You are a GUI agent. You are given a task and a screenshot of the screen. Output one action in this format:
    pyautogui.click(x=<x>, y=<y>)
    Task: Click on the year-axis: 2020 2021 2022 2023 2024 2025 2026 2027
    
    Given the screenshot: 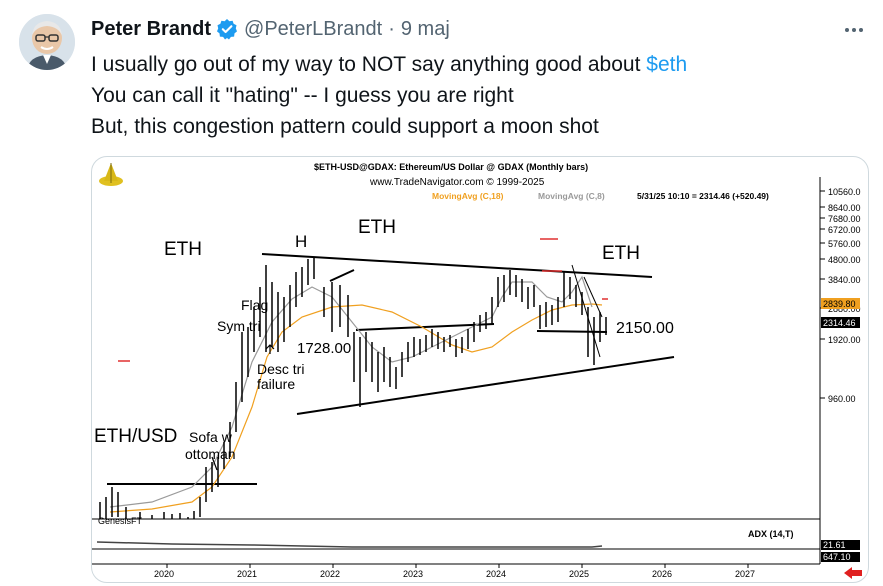 What is the action you would take?
    pyautogui.click(x=456, y=571)
    